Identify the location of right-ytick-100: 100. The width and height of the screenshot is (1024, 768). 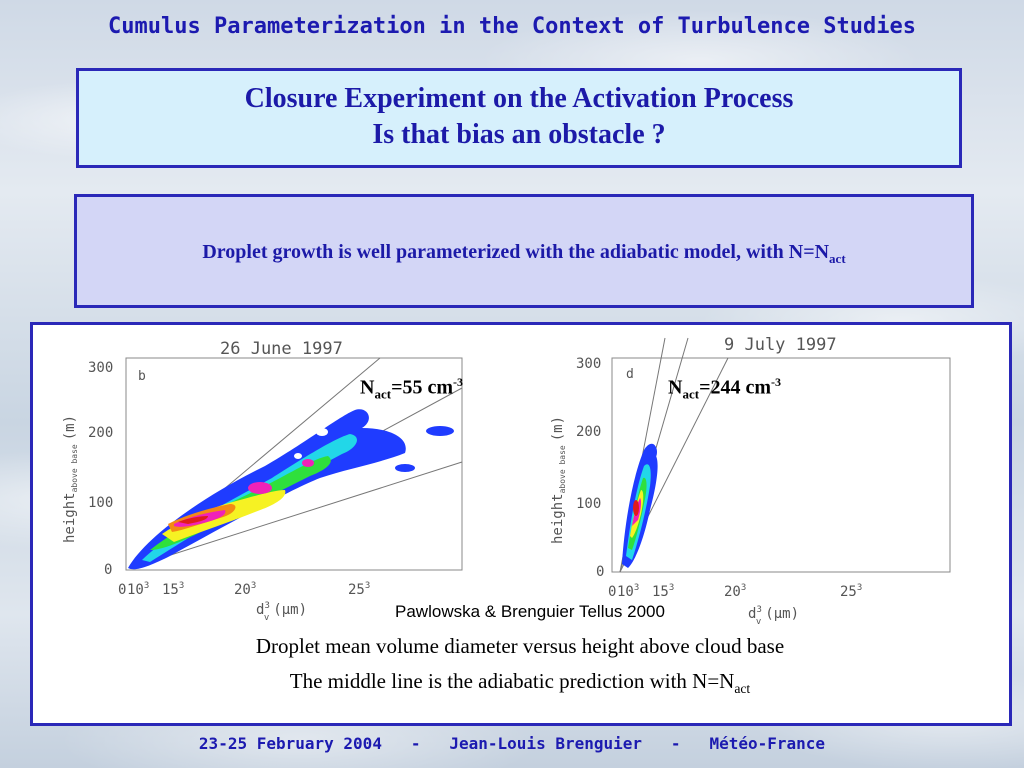
(588, 504).